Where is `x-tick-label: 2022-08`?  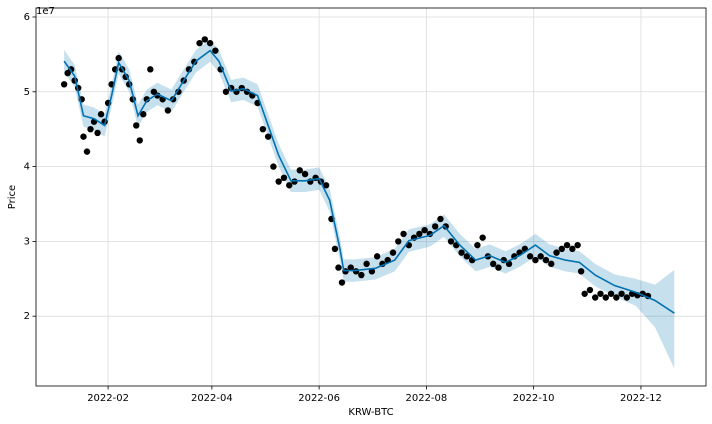
x-tick-label: 2022-08 is located at coordinates (426, 398).